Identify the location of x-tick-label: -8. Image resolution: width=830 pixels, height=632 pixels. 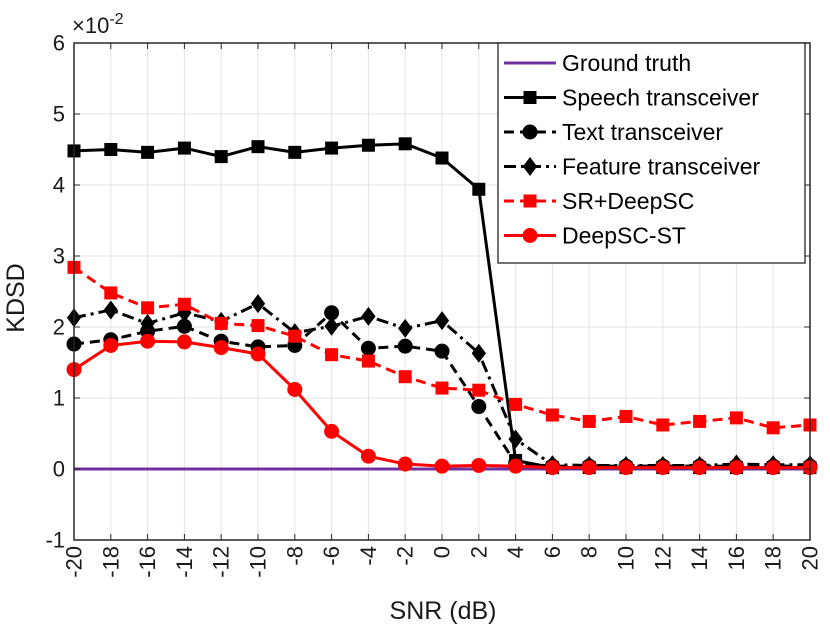
(294, 556).